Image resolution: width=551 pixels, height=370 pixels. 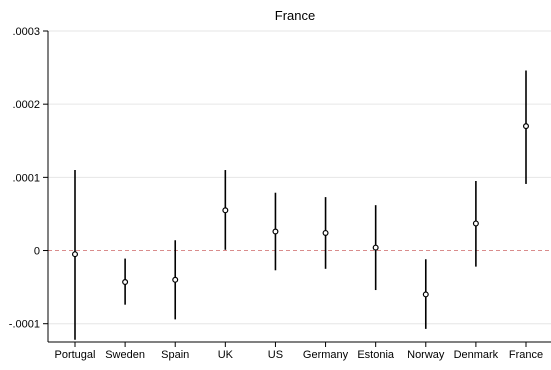 I want to click on x-tick-label: Norway, so click(x=426, y=355).